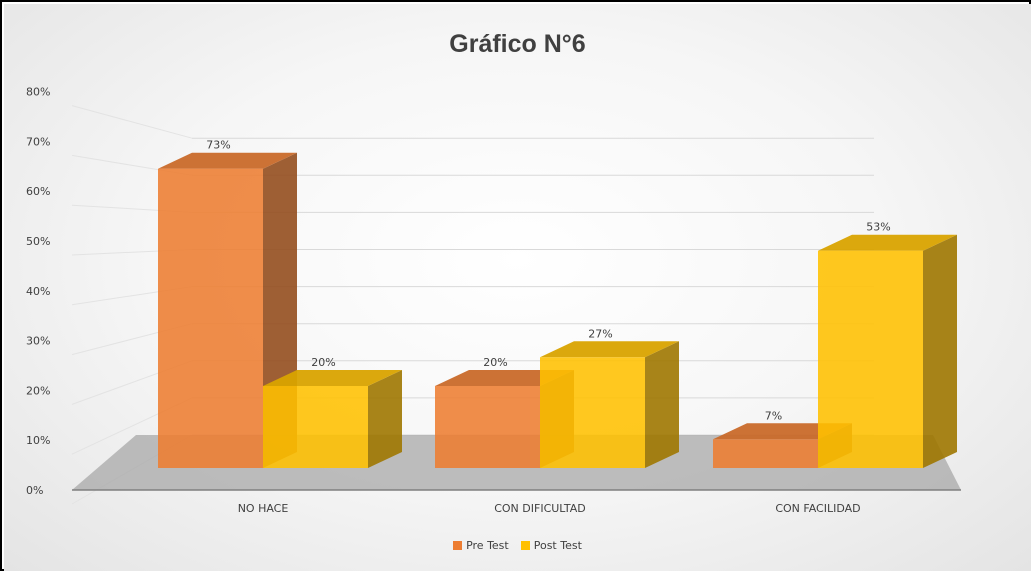 The width and height of the screenshot is (1031, 573). I want to click on gridline, so click(132, 122).